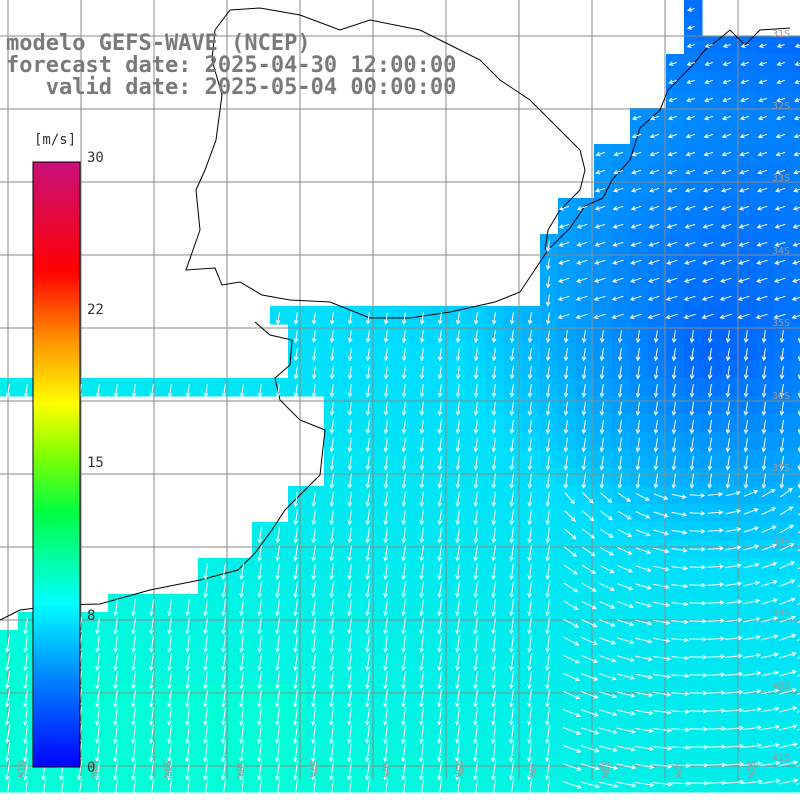  I want to click on colorbar, so click(56, 464).